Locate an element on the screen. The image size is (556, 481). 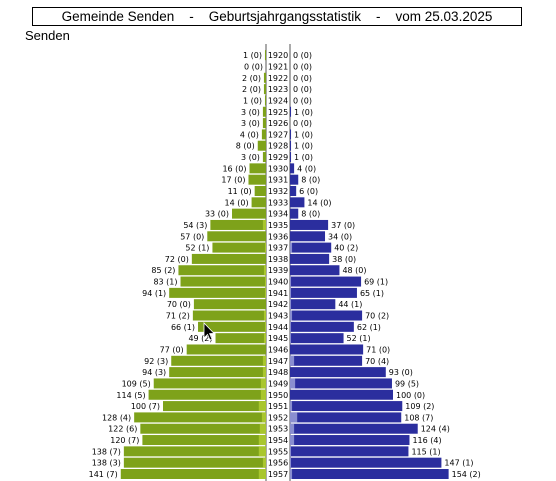
left-value-label: 92 (3) is located at coordinates (156, 361).